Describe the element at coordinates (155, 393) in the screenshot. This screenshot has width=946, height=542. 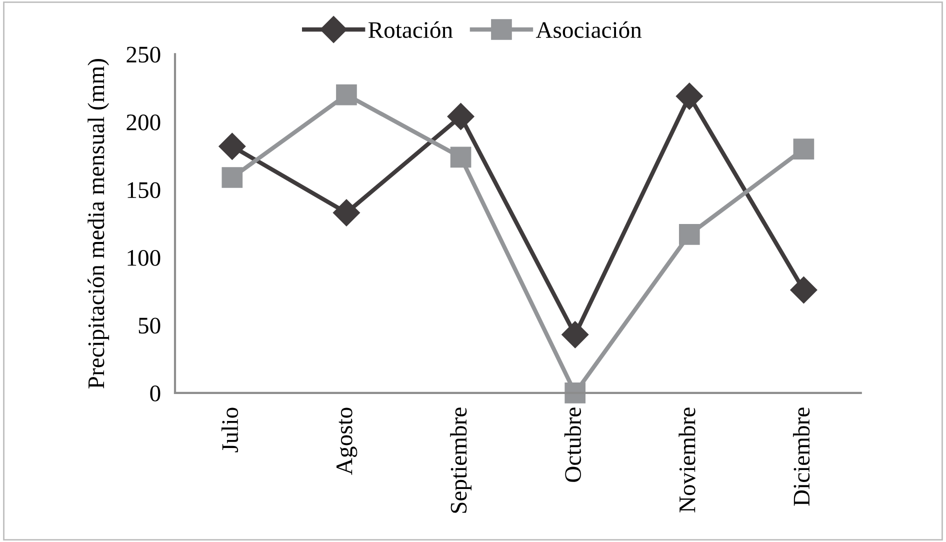
I see `y-tick-label: 0` at that location.